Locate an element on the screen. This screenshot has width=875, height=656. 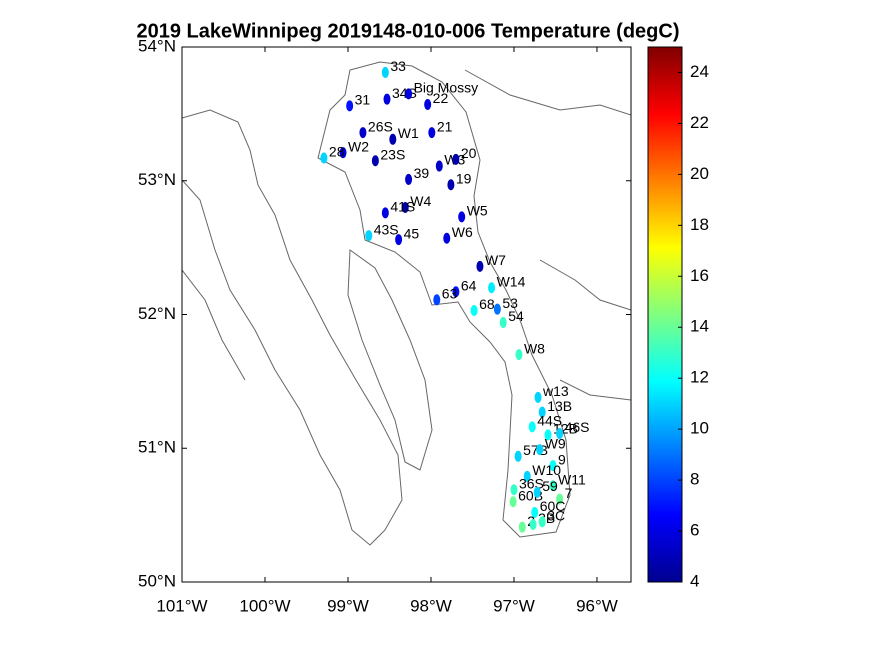
colorbar is located at coordinates (665, 314).